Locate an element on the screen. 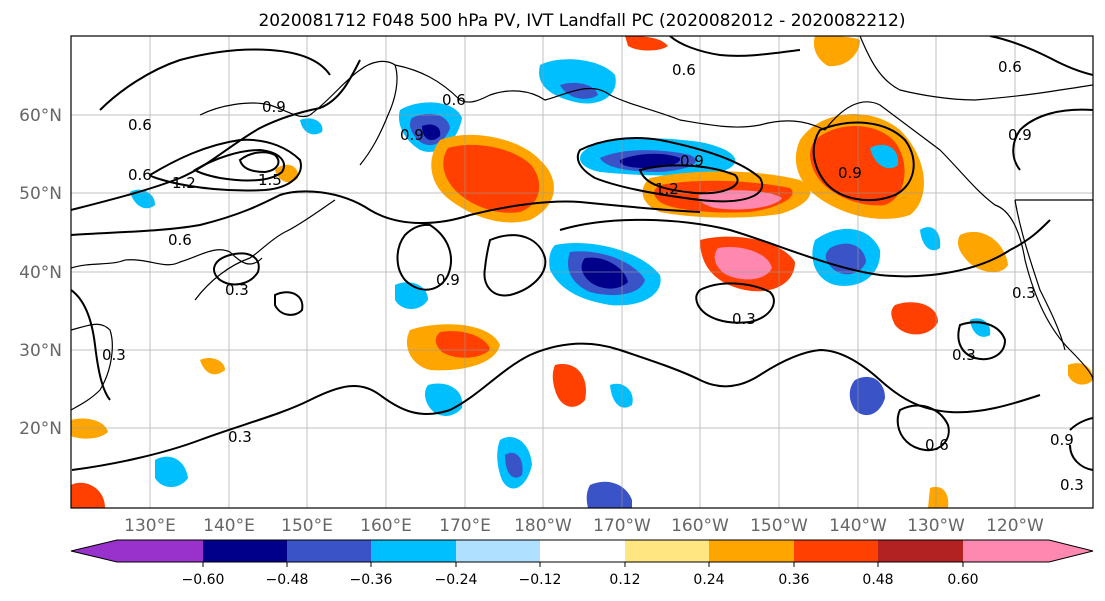 Image resolution: width=1105 pixels, height=601 pixels. colorbar-tick: −0.48 is located at coordinates (287, 580).